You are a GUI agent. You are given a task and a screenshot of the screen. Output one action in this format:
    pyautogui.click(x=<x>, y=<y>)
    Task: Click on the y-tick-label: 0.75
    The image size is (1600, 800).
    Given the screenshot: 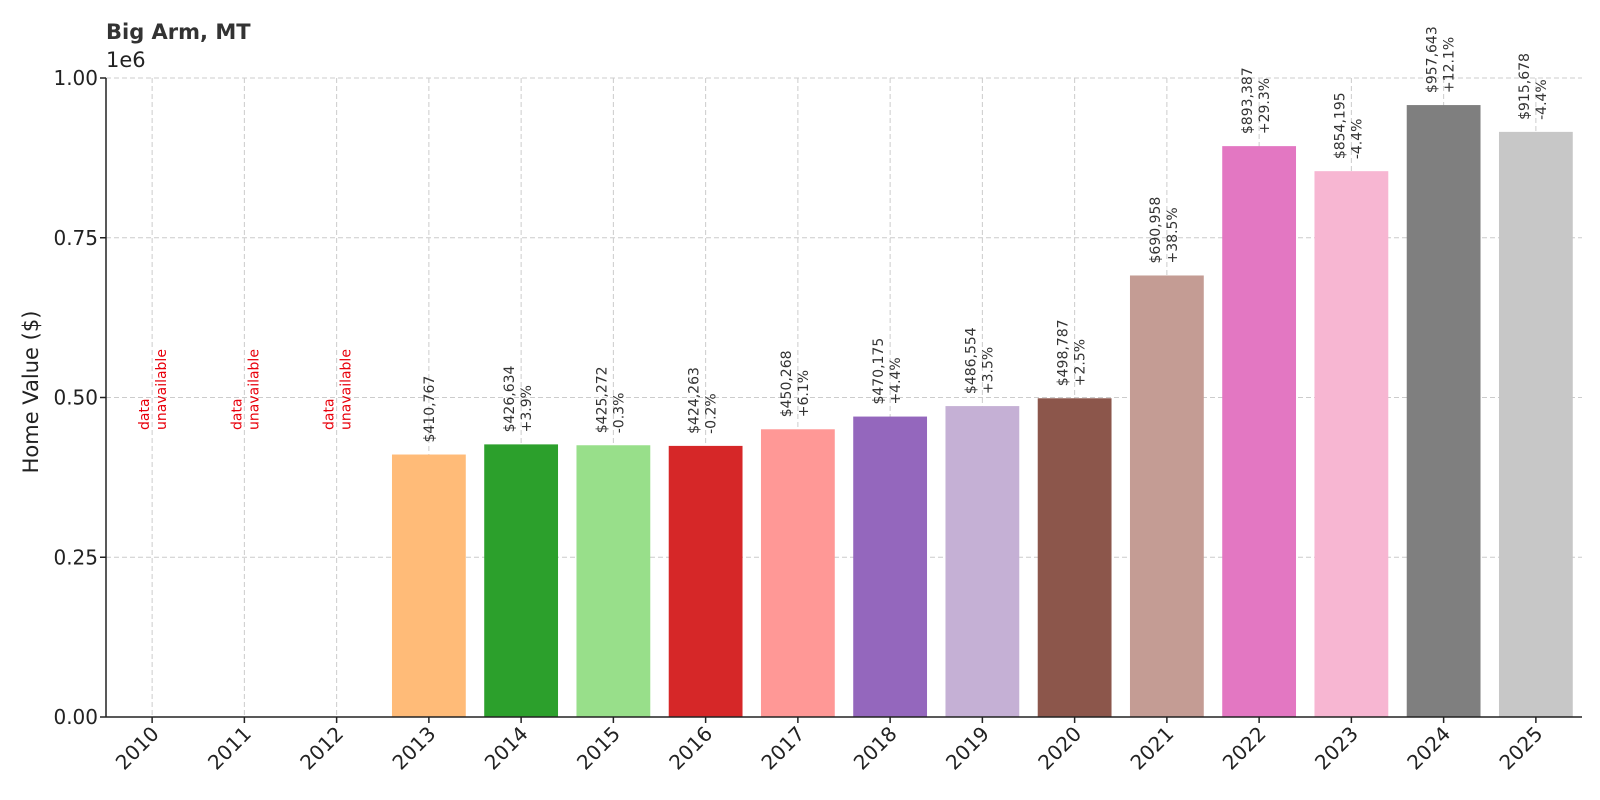 What is the action you would take?
    pyautogui.click(x=75, y=238)
    